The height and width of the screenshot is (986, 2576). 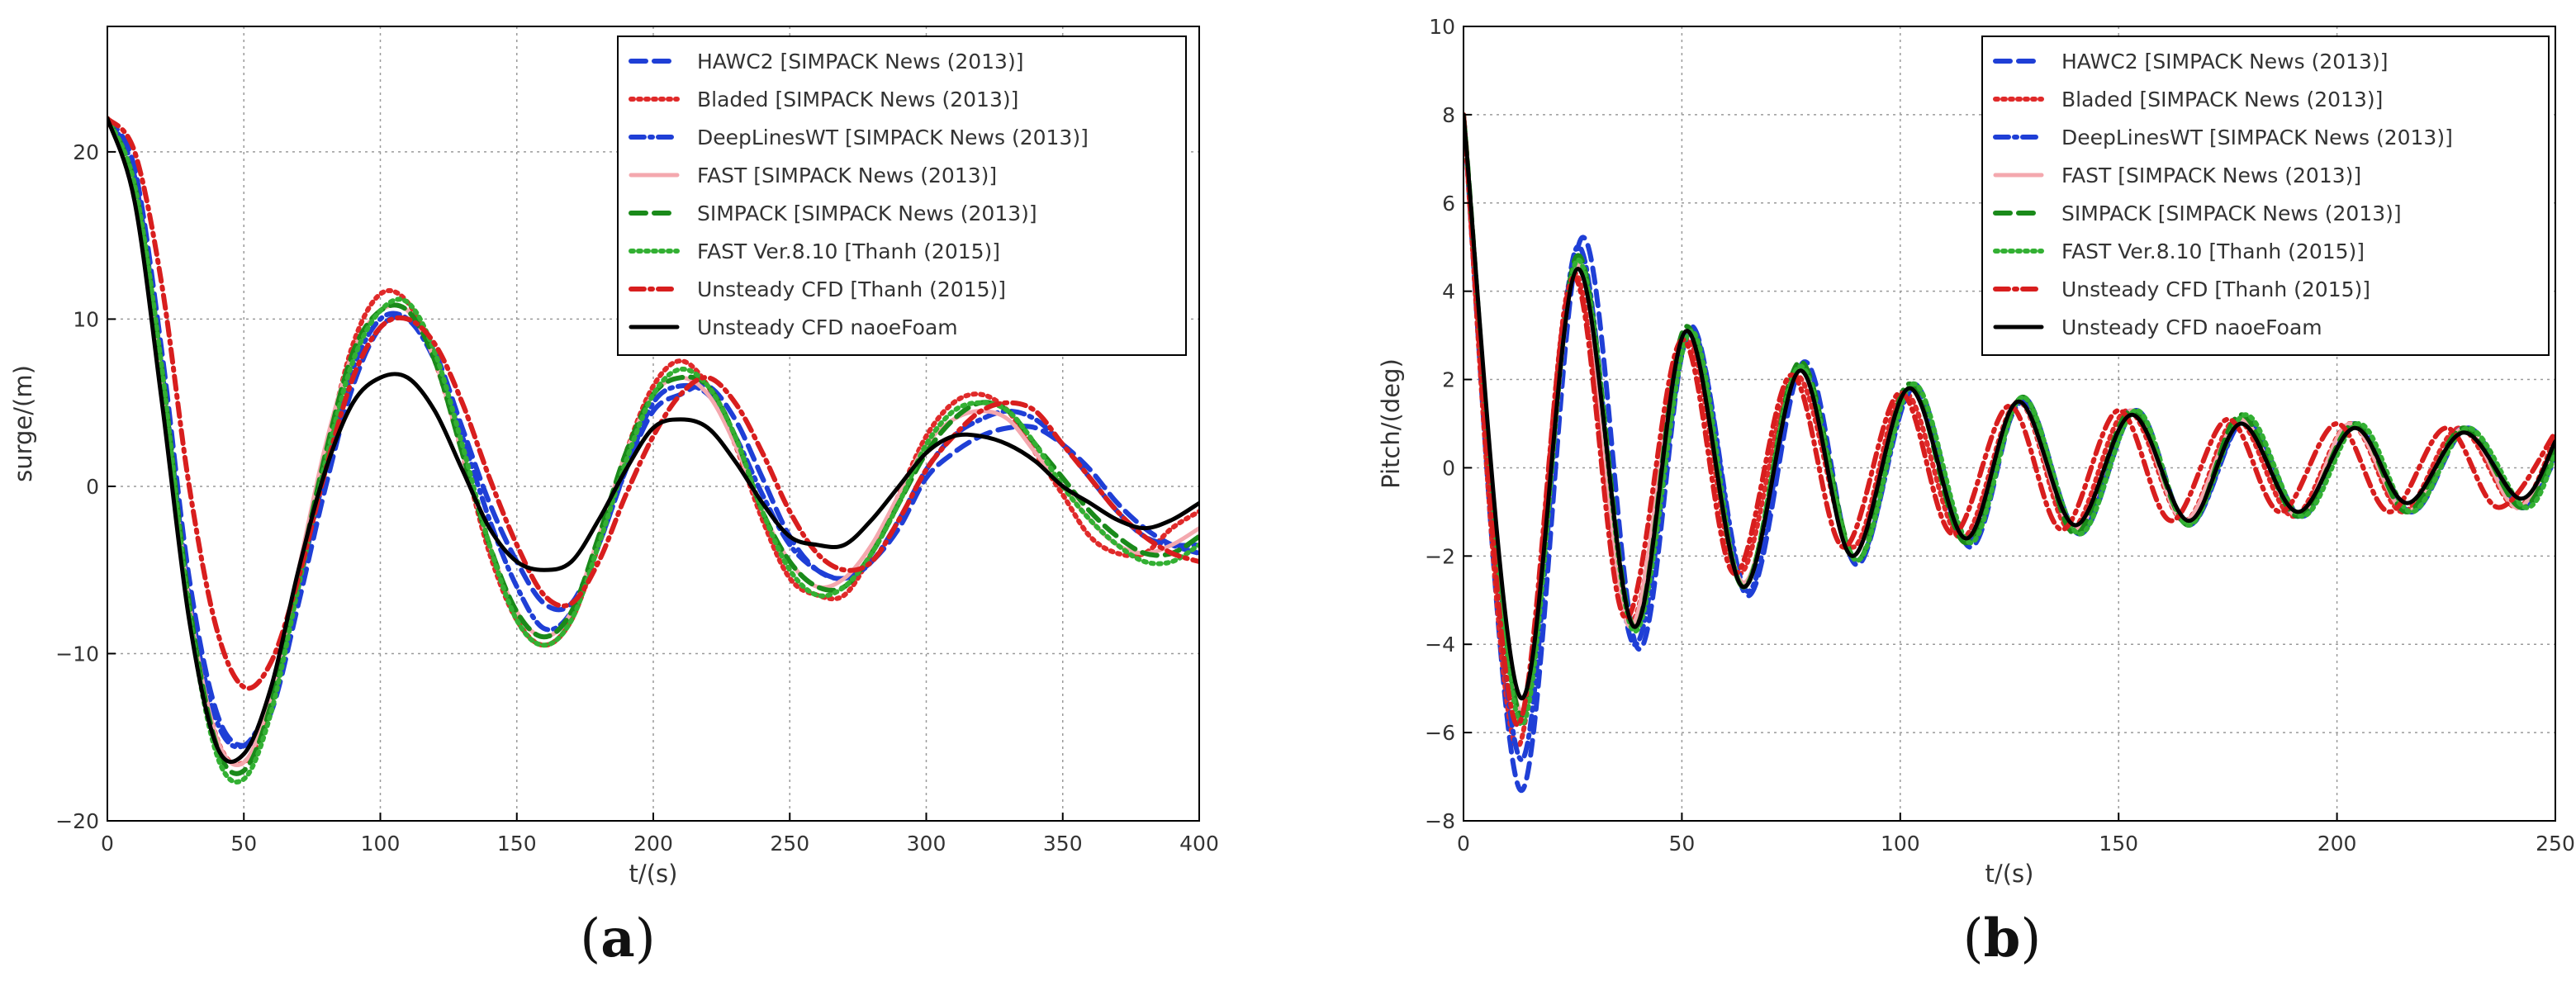 What do you see at coordinates (1063, 844) in the screenshot?
I see `x-tick-label: 350` at bounding box center [1063, 844].